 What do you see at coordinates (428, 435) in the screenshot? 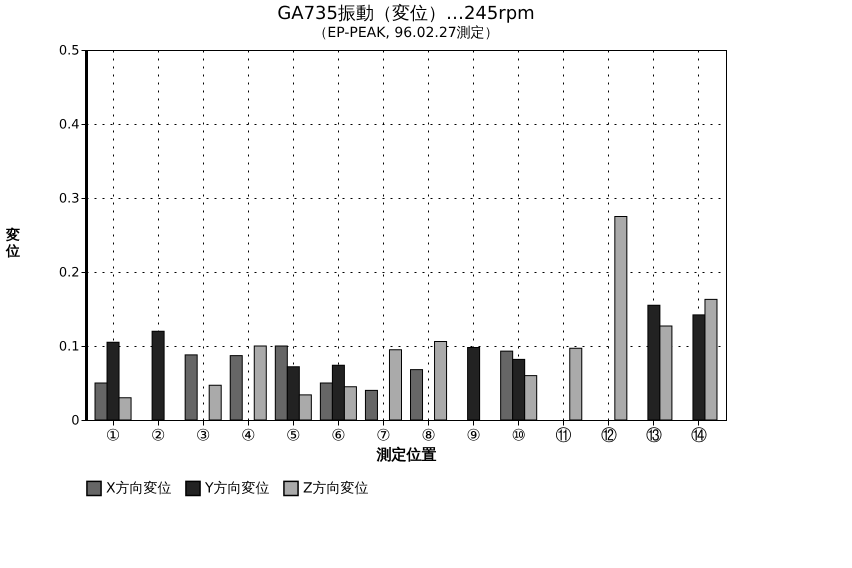
I see `x-tick-label: ⑧` at bounding box center [428, 435].